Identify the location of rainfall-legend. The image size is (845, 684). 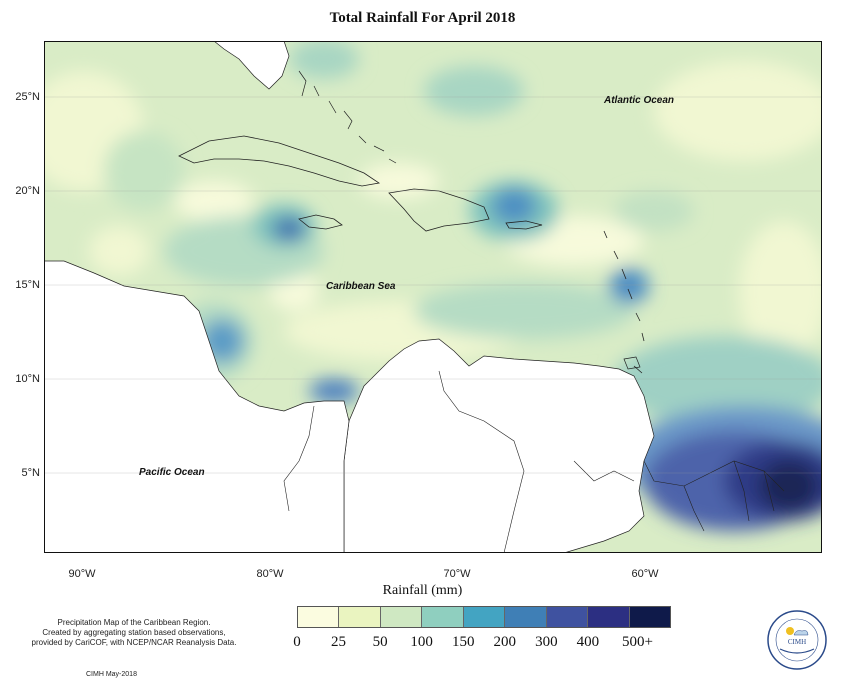
(484, 617).